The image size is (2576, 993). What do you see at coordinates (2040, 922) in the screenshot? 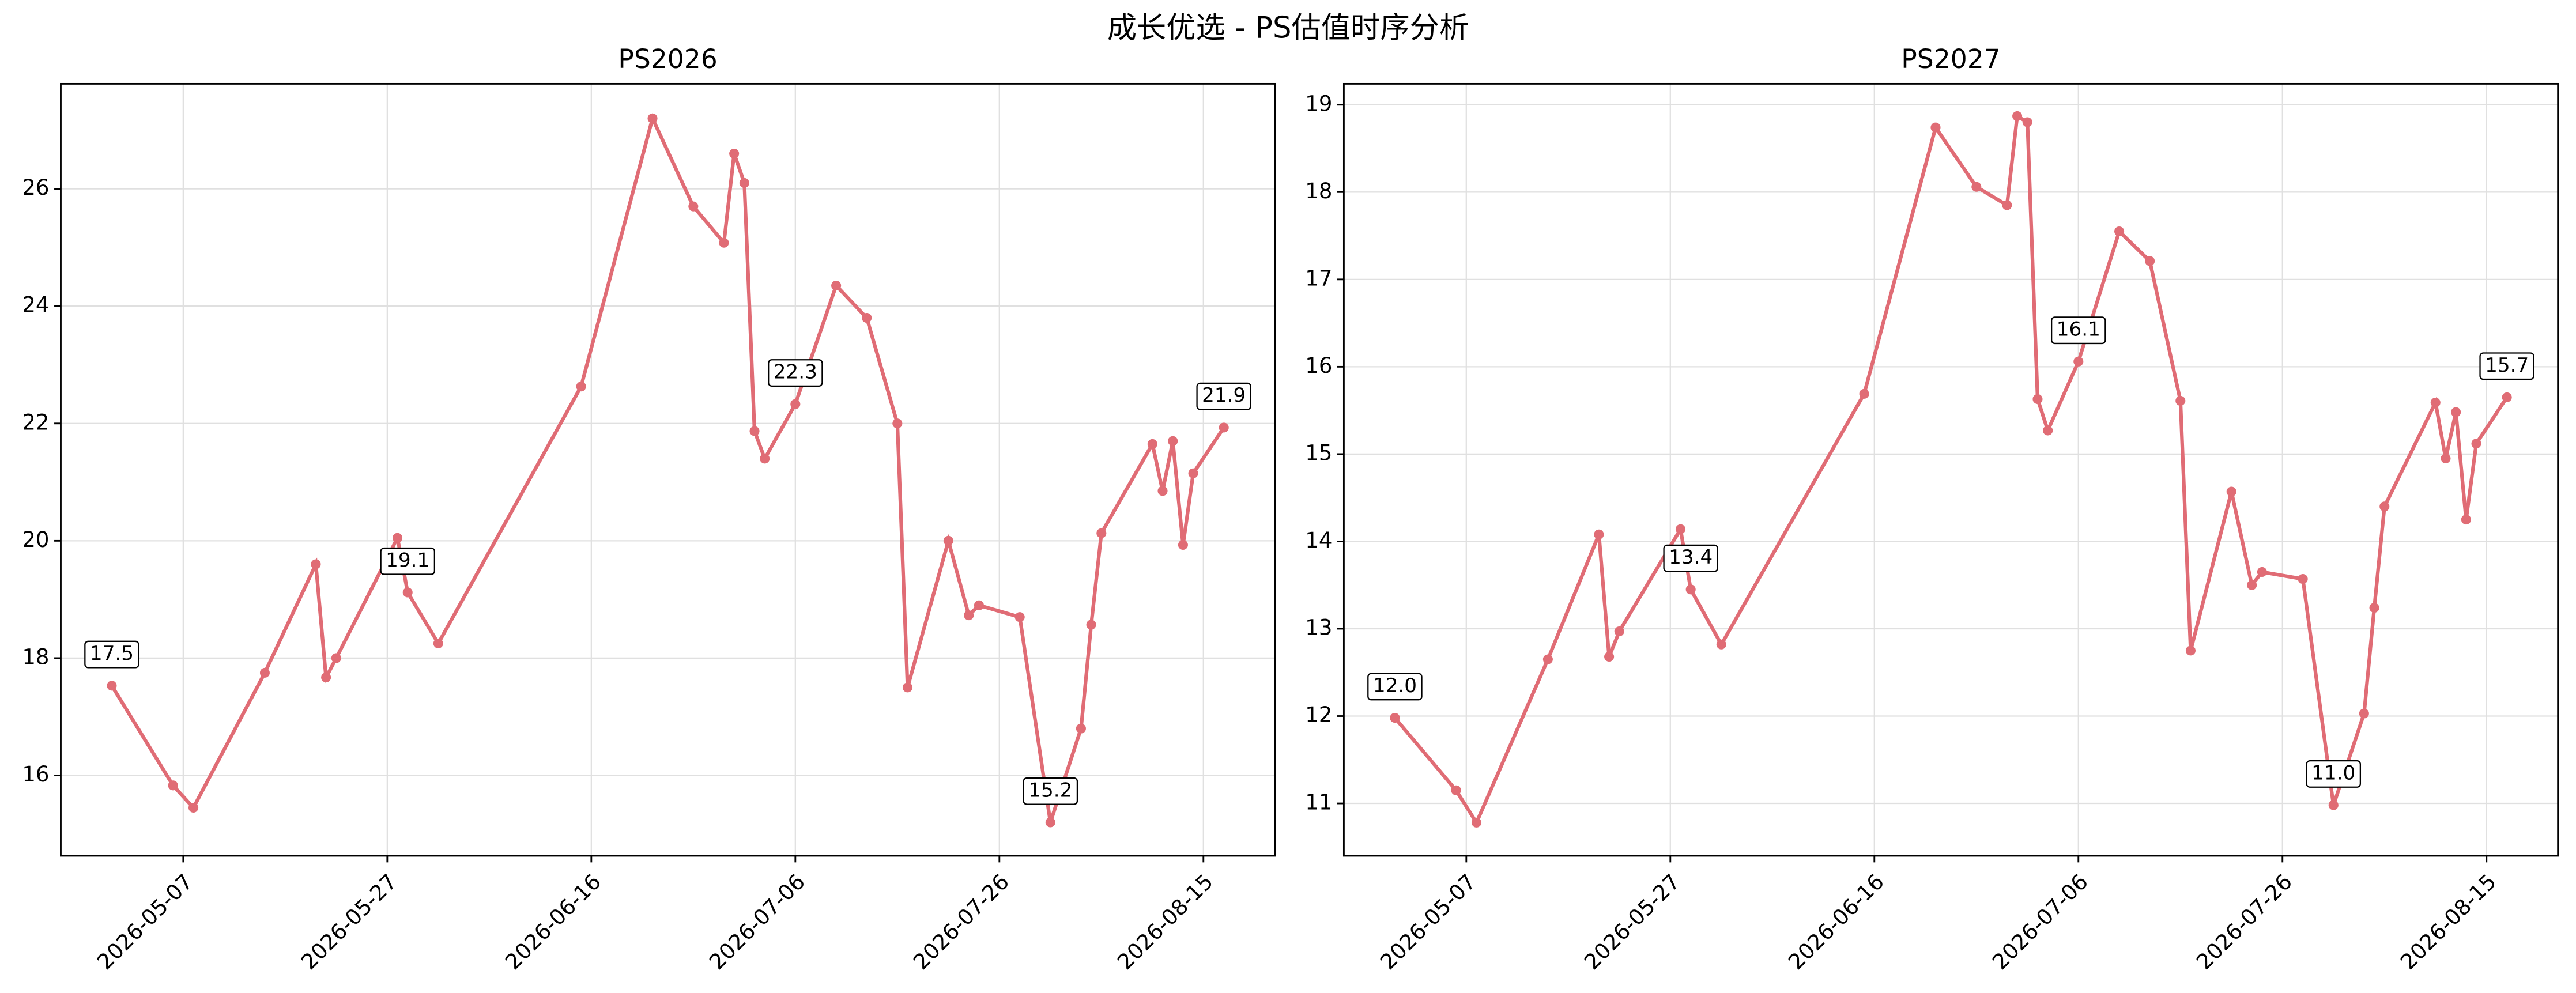
I see `x-tick-label: 2026-07-06` at bounding box center [2040, 922].